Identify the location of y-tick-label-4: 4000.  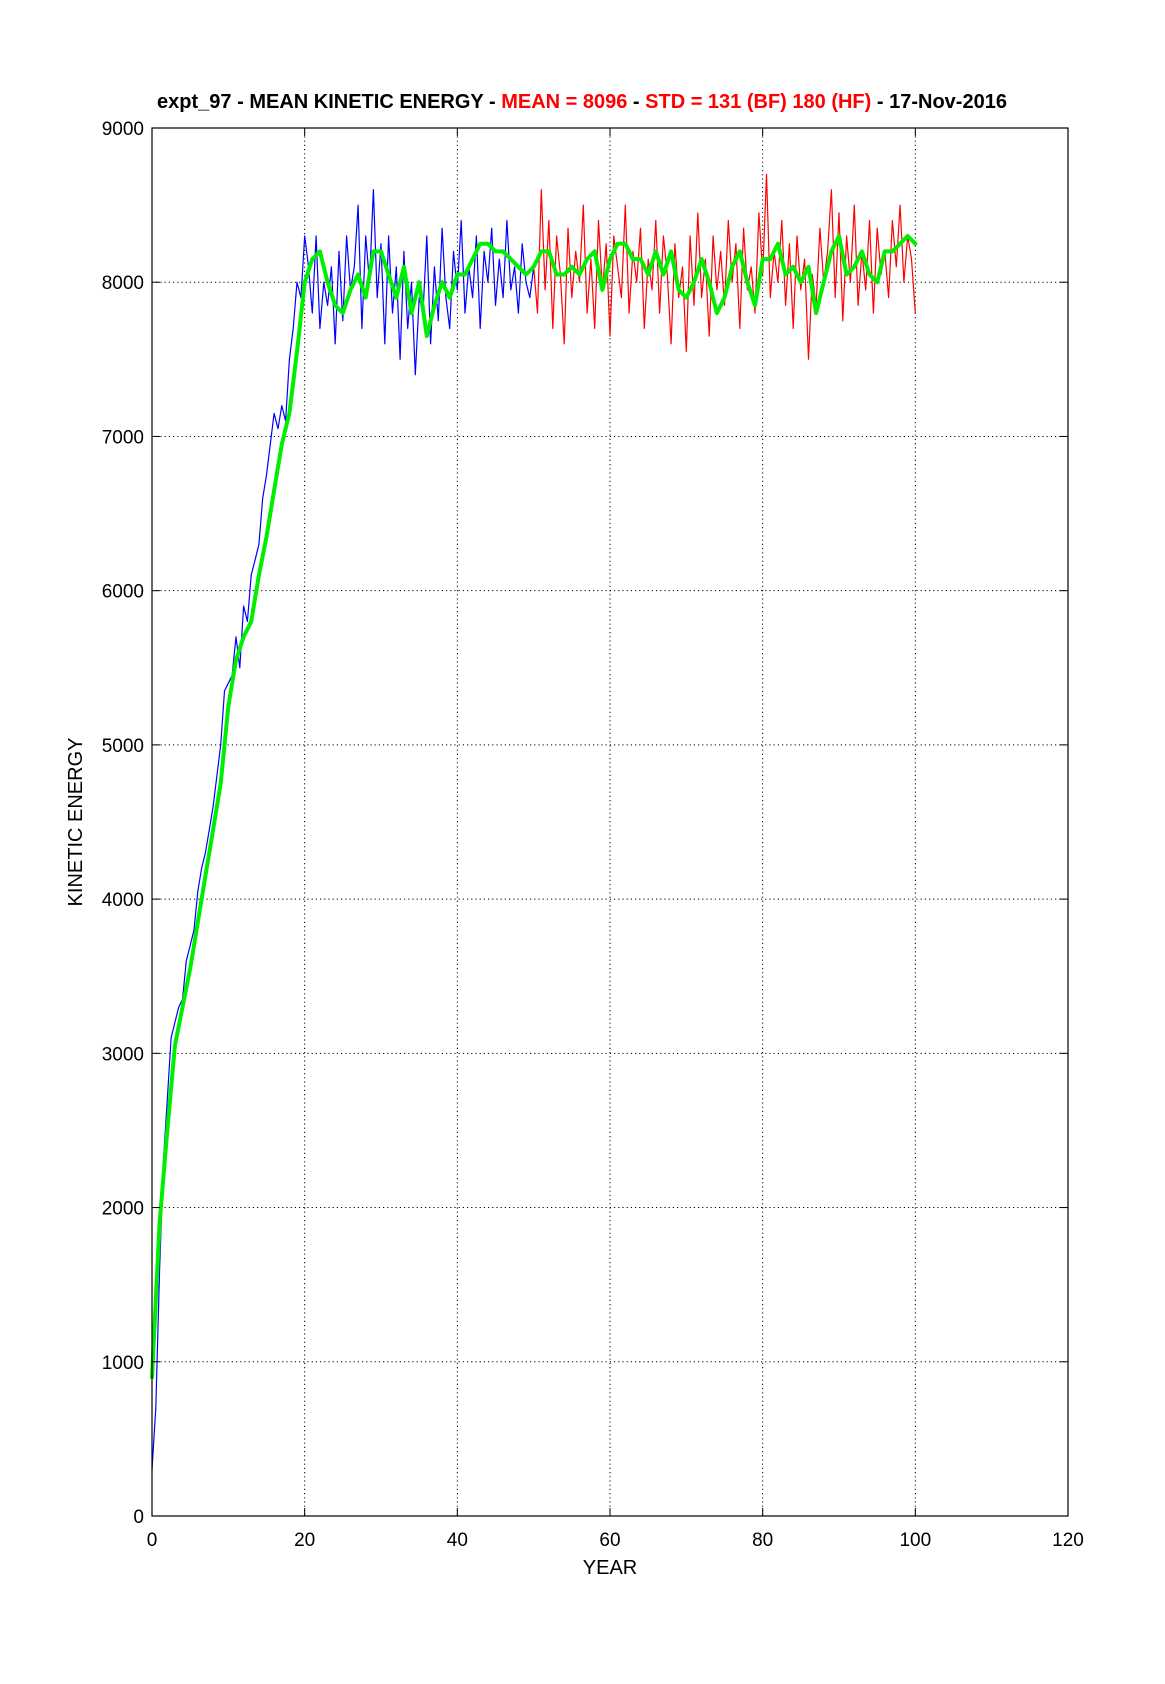
(123, 900).